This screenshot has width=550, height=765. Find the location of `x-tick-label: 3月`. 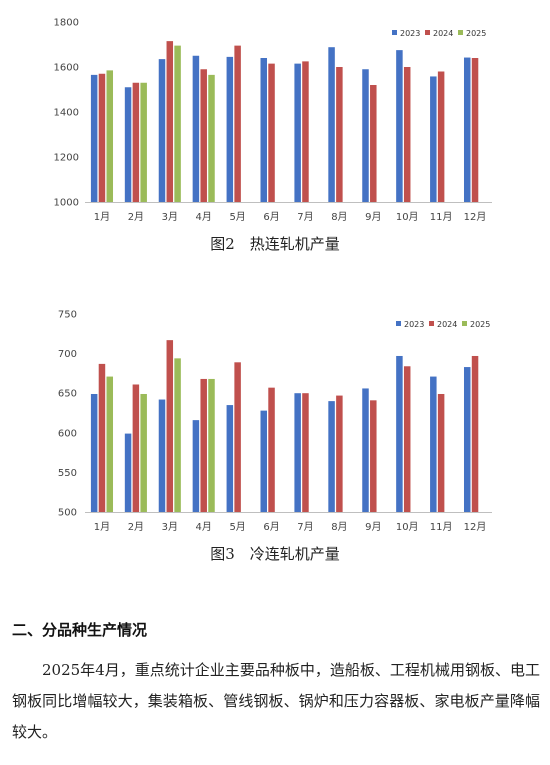

x-tick-label: 3月 is located at coordinates (170, 217).